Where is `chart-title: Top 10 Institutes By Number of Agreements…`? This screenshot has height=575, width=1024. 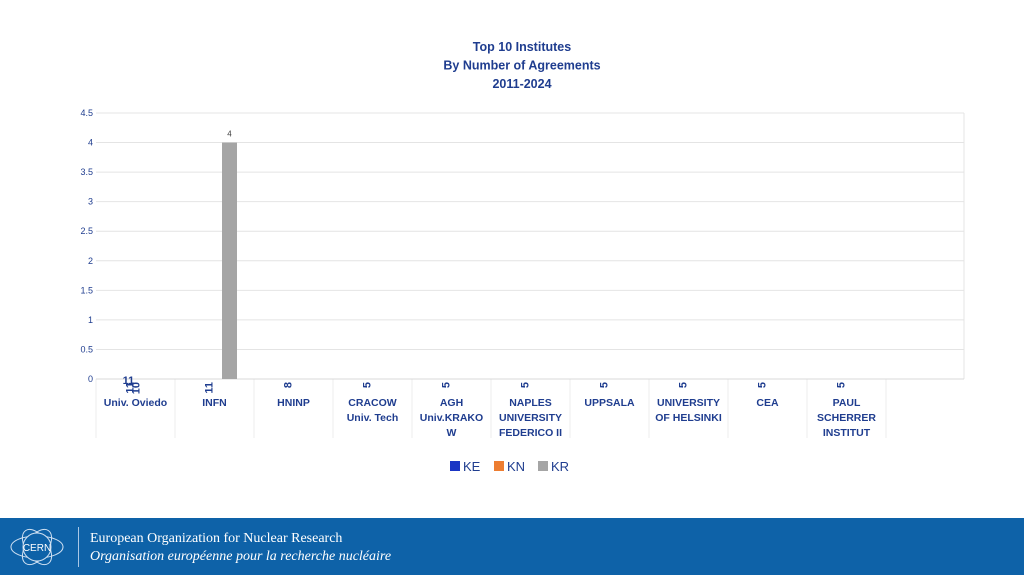 chart-title: Top 10 Institutes By Number of Agreements… is located at coordinates (521, 65).